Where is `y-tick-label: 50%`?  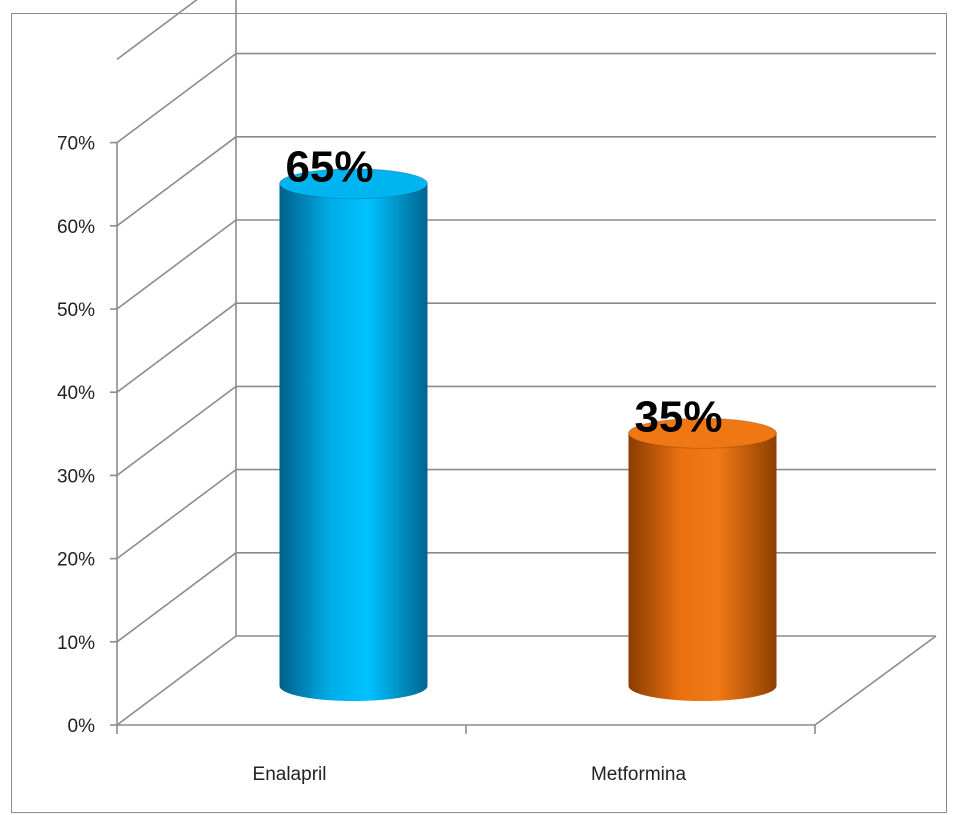
y-tick-label: 50% is located at coordinates (76, 310).